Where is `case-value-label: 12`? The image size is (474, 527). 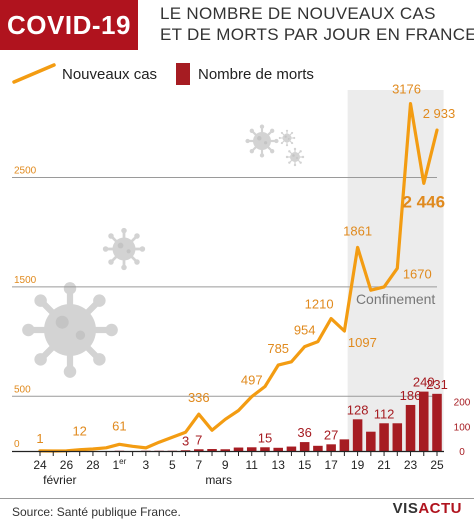 case-value-label: 12 is located at coordinates (79, 431).